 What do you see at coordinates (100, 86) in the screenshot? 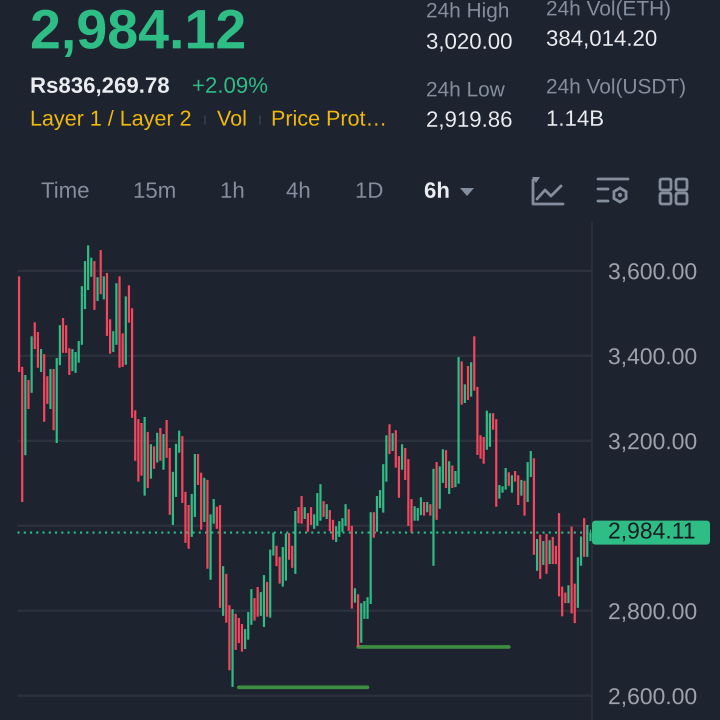
I see `text: Rs836,269.78` at bounding box center [100, 86].